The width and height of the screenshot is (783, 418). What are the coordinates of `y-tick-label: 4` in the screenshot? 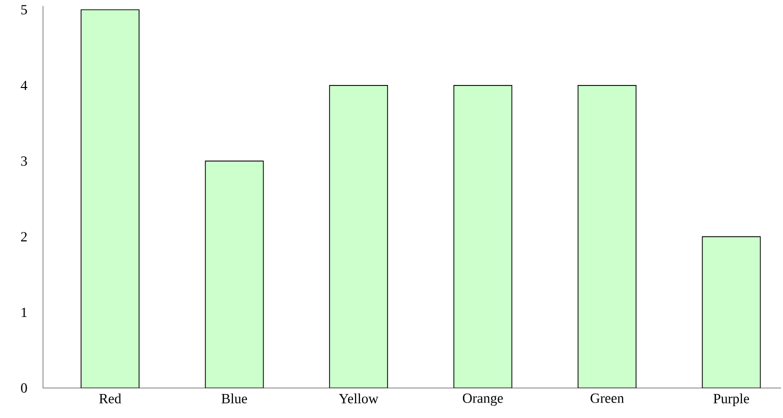 It's located at (24, 85).